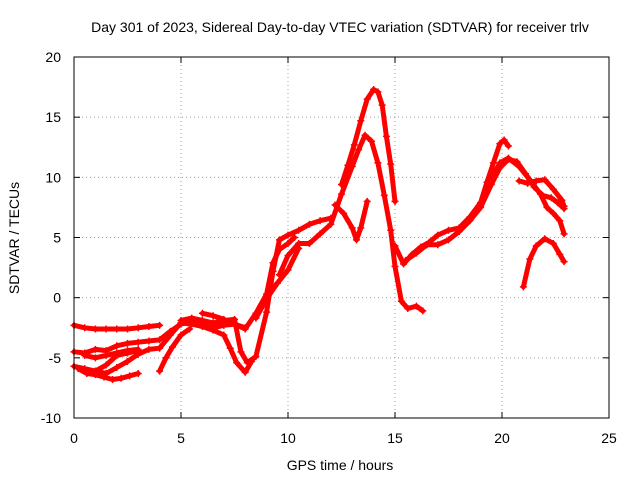  I want to click on y-tick-label: 5, so click(57, 238).